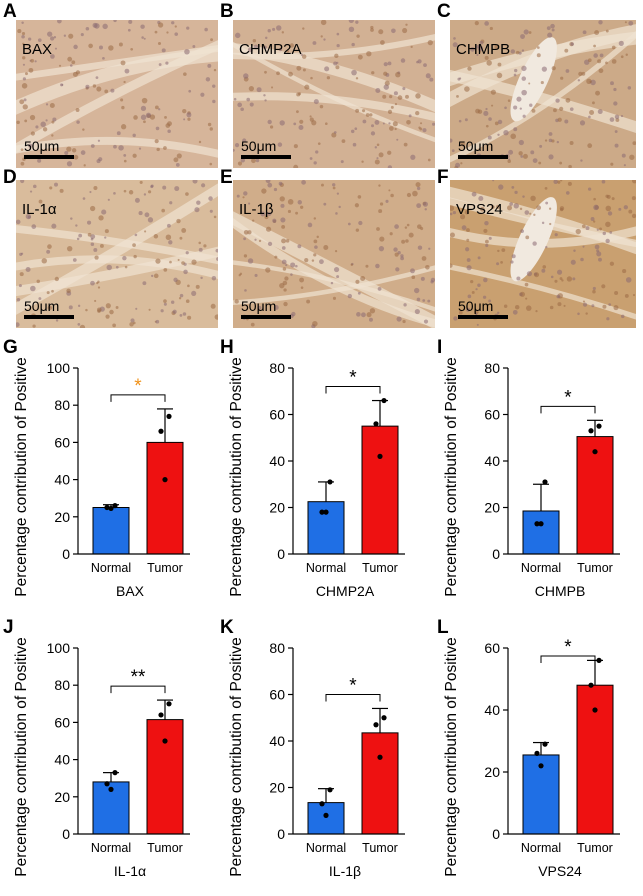  I want to click on stroma-streak, so click(334, 286).